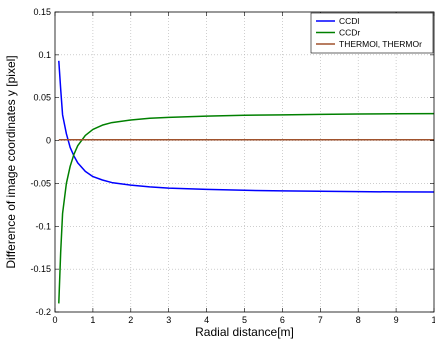 The image size is (435, 339). I want to click on x-tick-label: 6, so click(282, 320).